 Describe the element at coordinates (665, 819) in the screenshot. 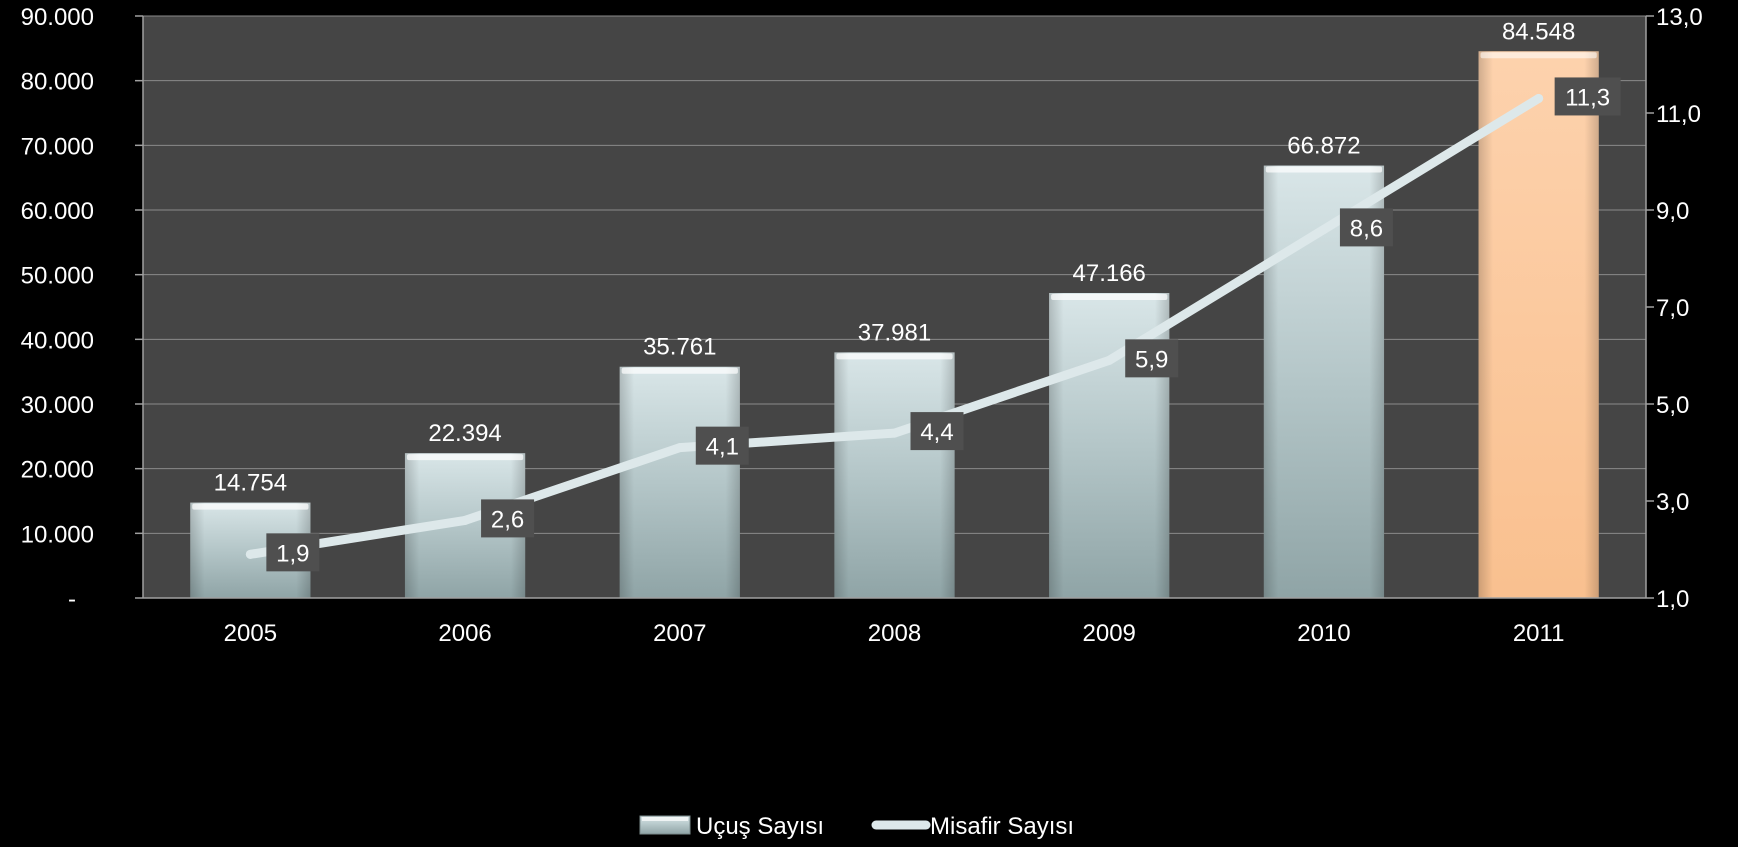

I see `legend-swatch-bar-bevel` at that location.